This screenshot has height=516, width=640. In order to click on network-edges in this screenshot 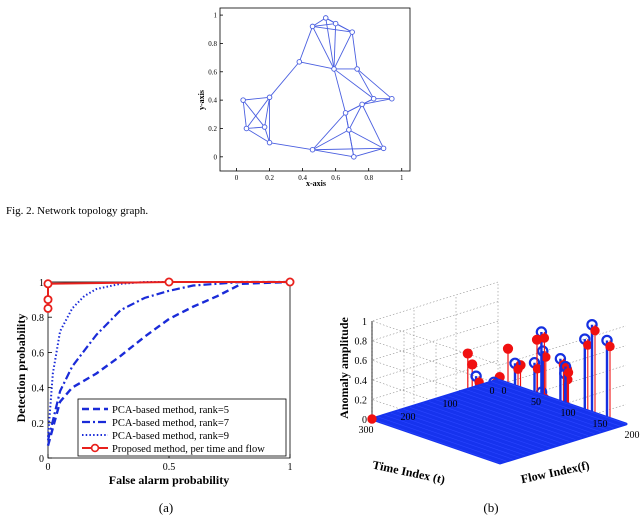, I will do `click(317, 87)`.